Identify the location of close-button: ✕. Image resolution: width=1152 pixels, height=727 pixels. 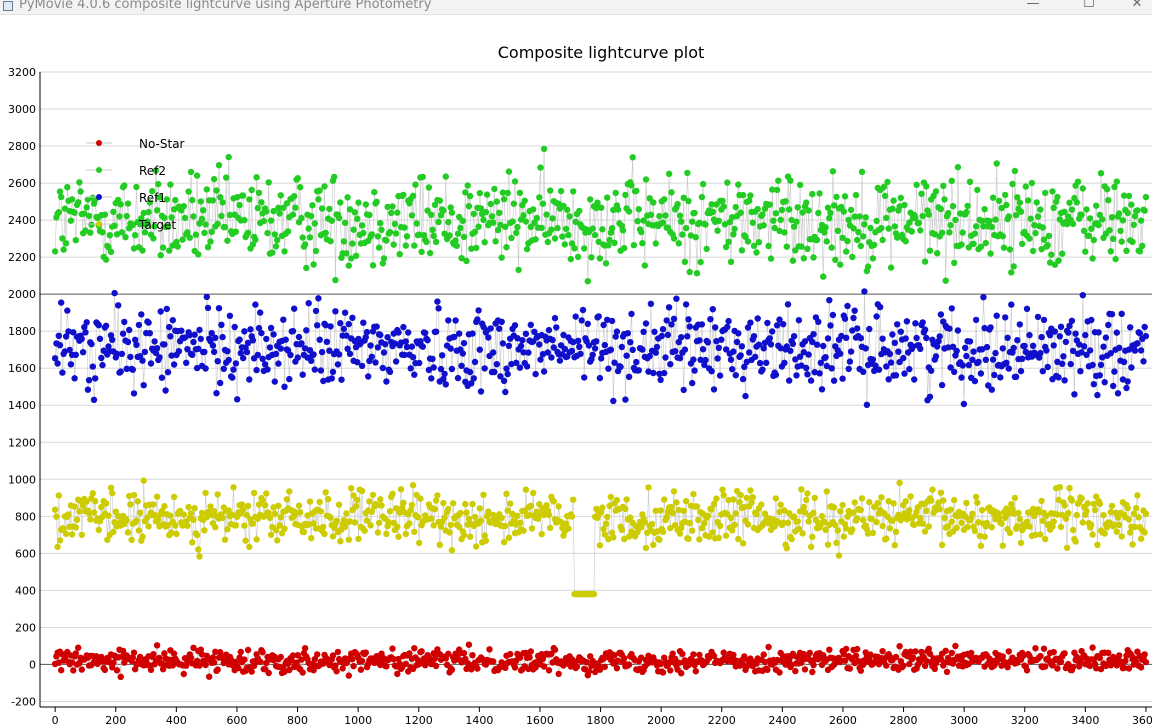
(1137, 5).